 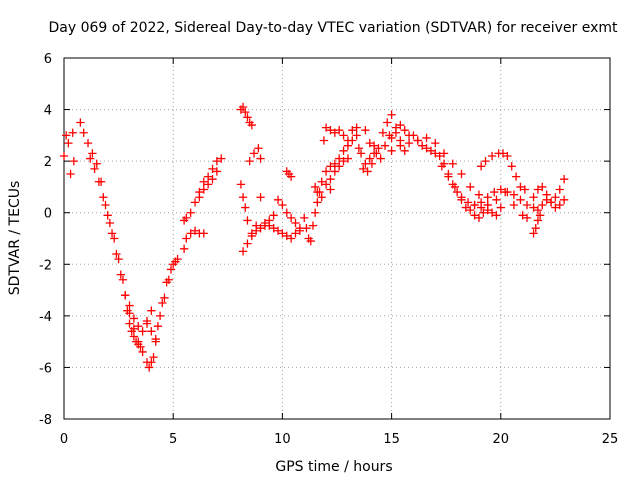 What do you see at coordinates (502, 171) in the screenshot?
I see `series-arc-z` at bounding box center [502, 171].